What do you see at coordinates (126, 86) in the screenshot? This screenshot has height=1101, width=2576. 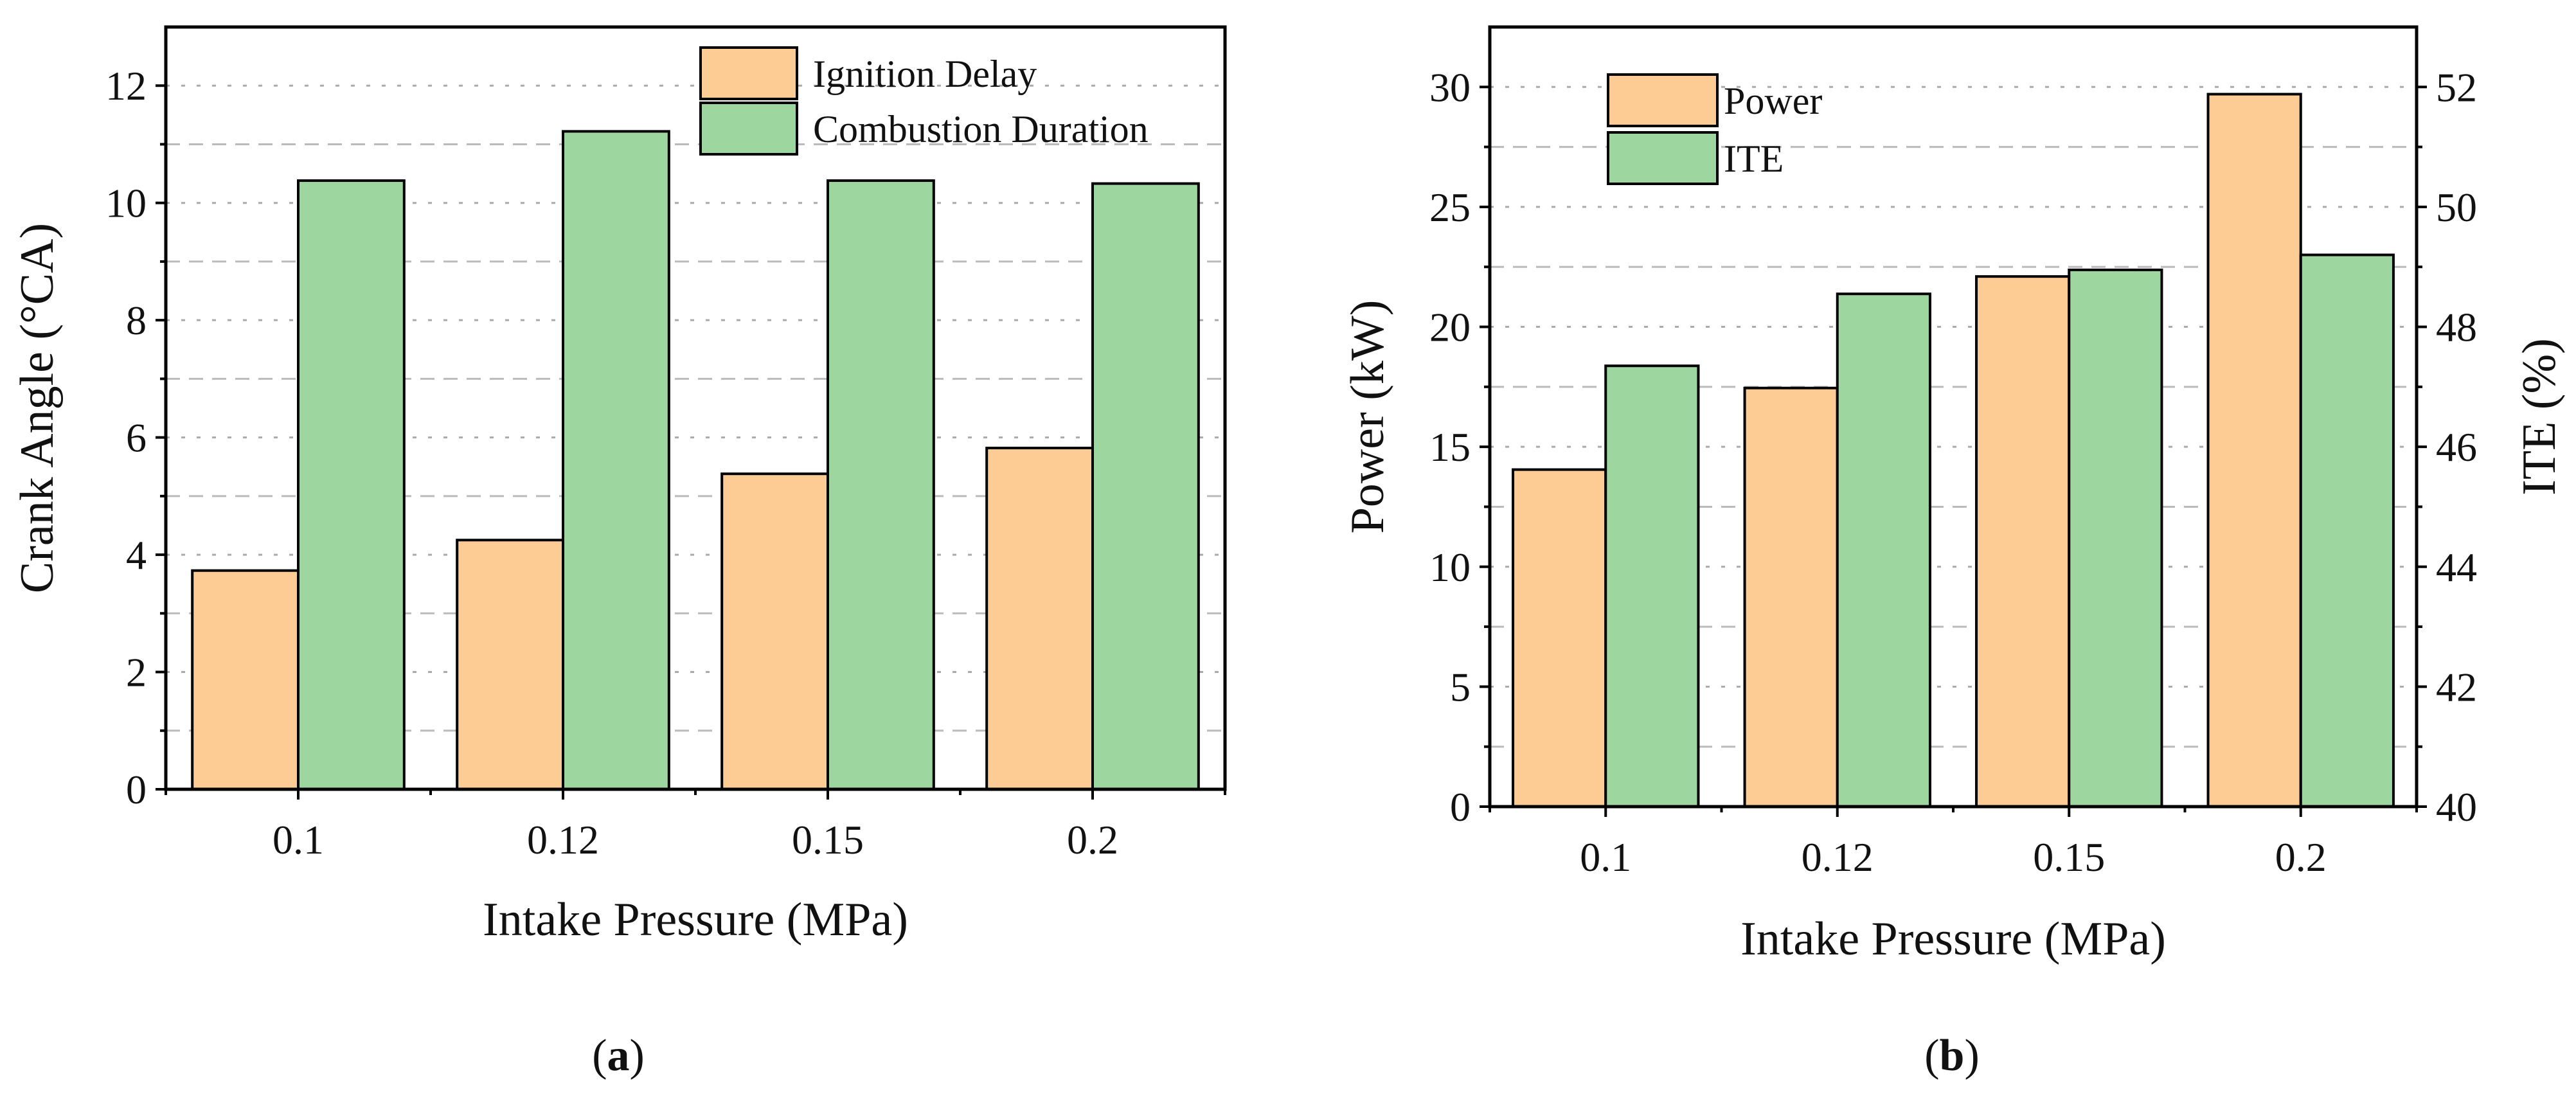 I see `y-tick-label: 12` at bounding box center [126, 86].